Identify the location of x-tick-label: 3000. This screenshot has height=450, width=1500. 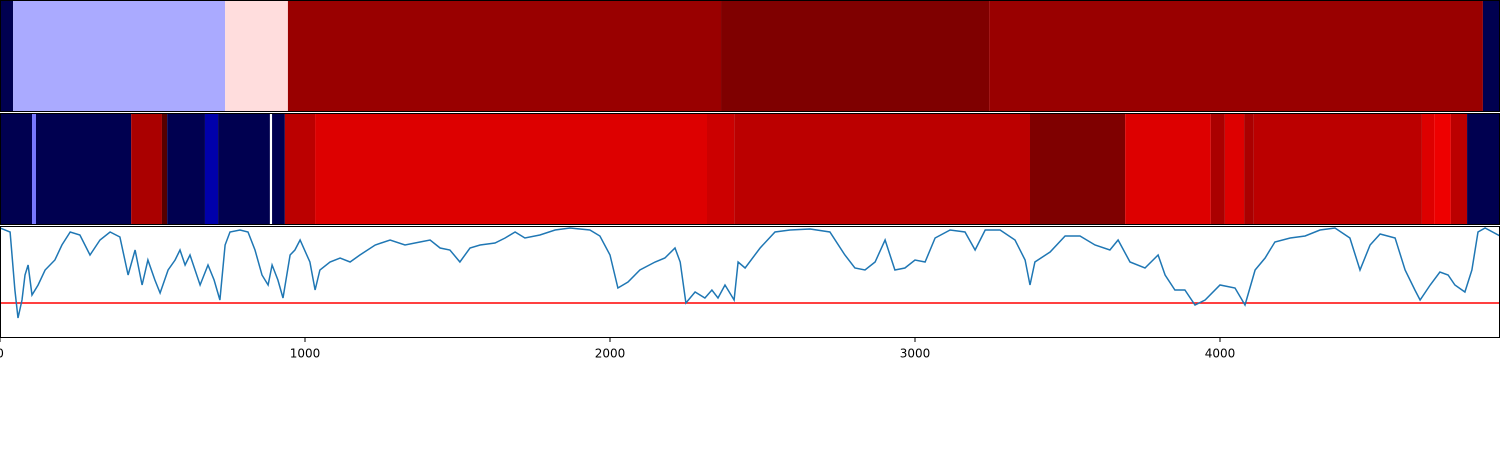
(915, 354).